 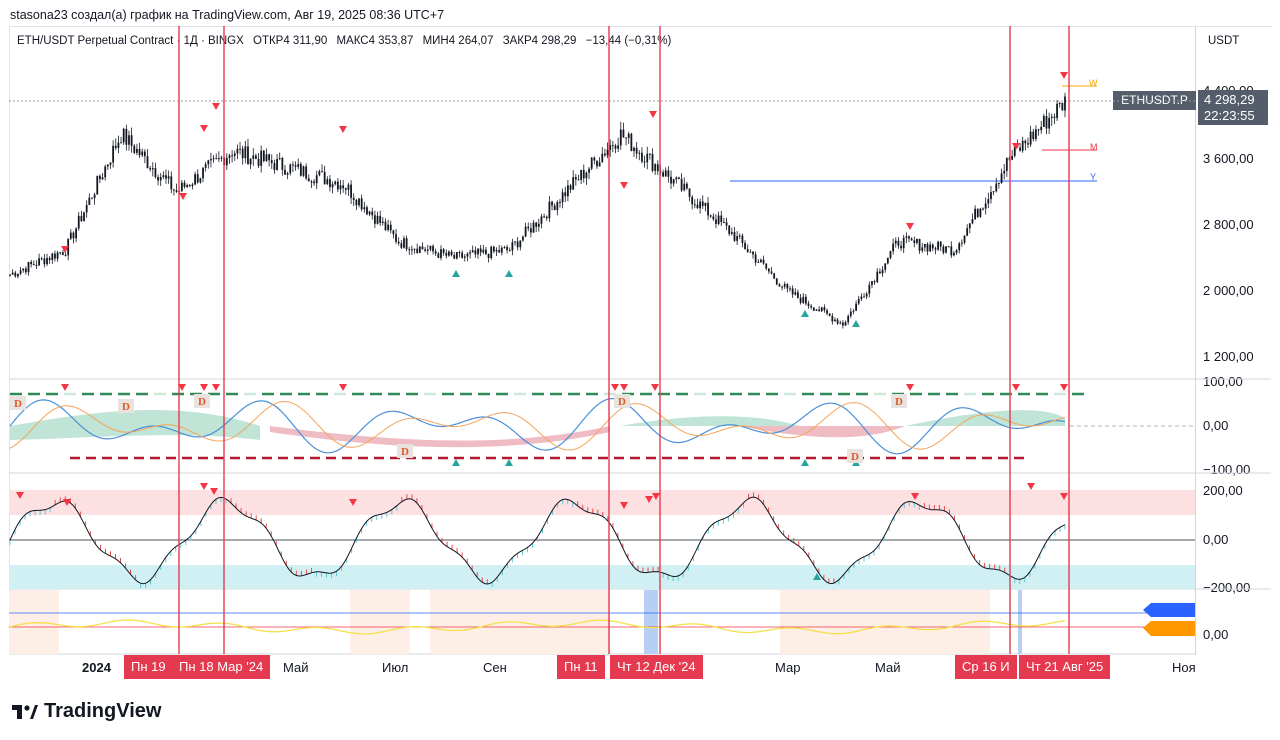 What do you see at coordinates (495, 667) in the screenshot?
I see `time-tick: Сен` at bounding box center [495, 667].